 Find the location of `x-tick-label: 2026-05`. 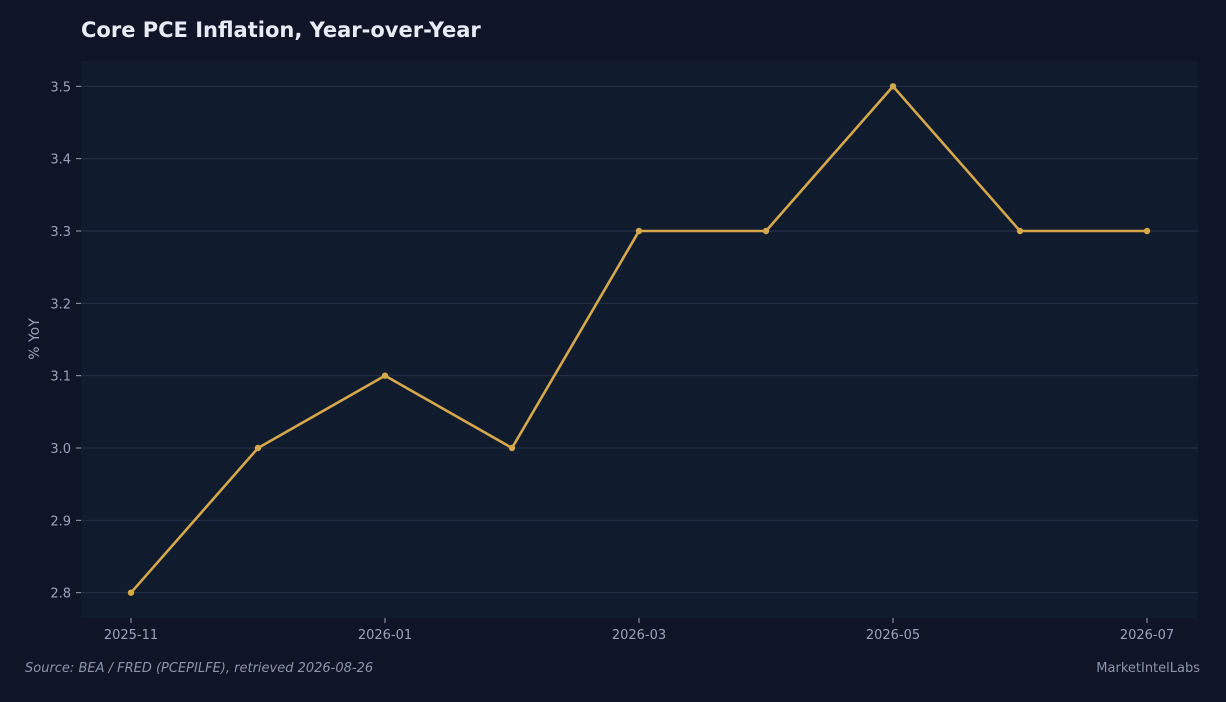

x-tick-label: 2026-05 is located at coordinates (893, 635).